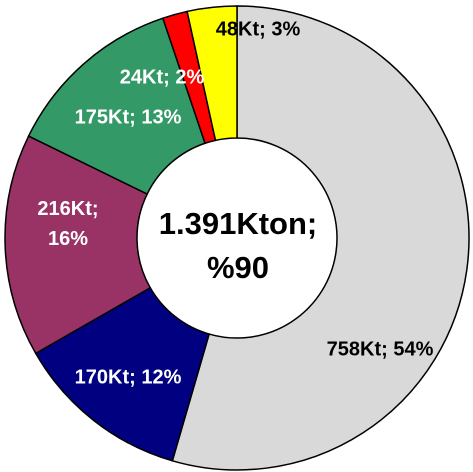 This screenshot has width=473, height=472. I want to click on data-label: 170Kt; 12%, so click(128, 377).